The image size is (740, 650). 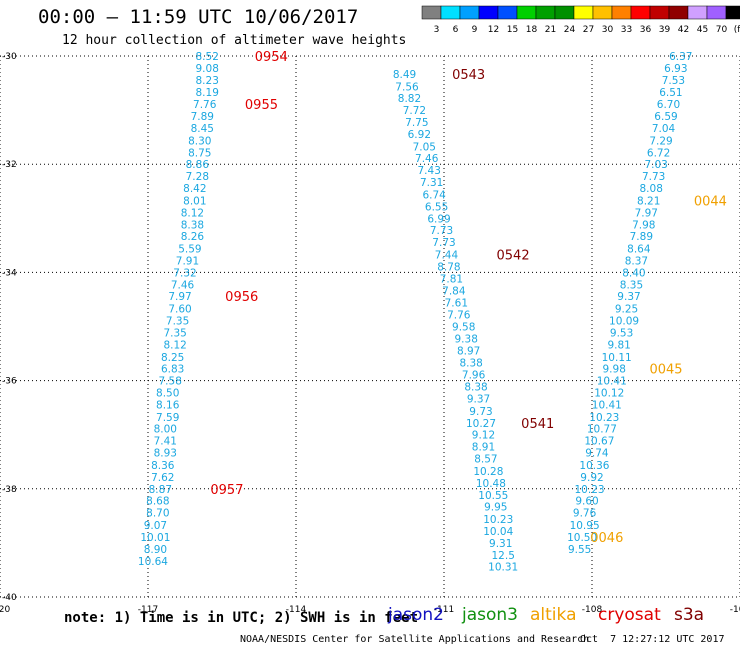 I want to click on page-title: 00:00 – 11:59 UTC 10/06/2017, so click(x=198, y=17).